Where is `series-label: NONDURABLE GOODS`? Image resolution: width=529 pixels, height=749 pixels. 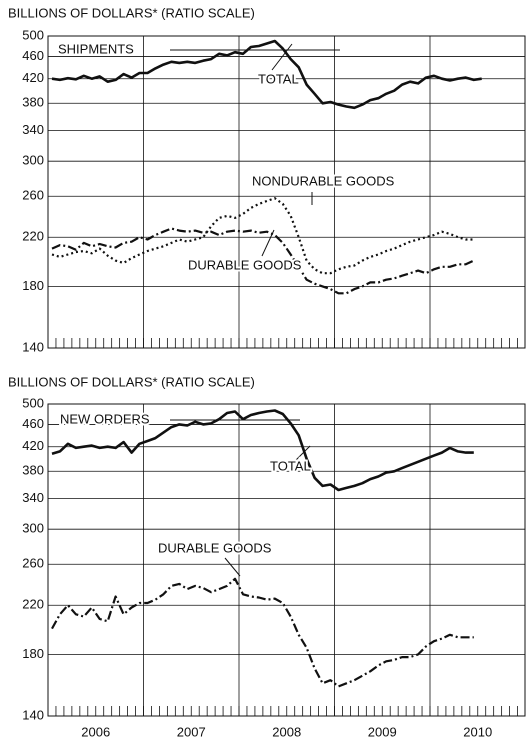
series-label: NONDURABLE GOODS is located at coordinates (323, 180).